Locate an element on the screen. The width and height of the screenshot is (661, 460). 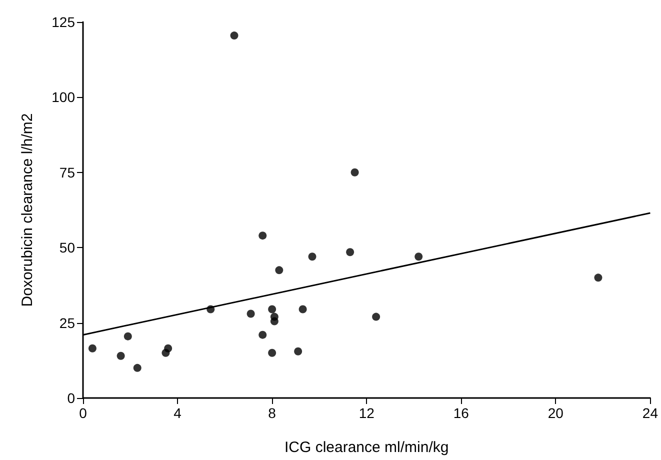
y-tick-label: 125 is located at coordinates (64, 22).